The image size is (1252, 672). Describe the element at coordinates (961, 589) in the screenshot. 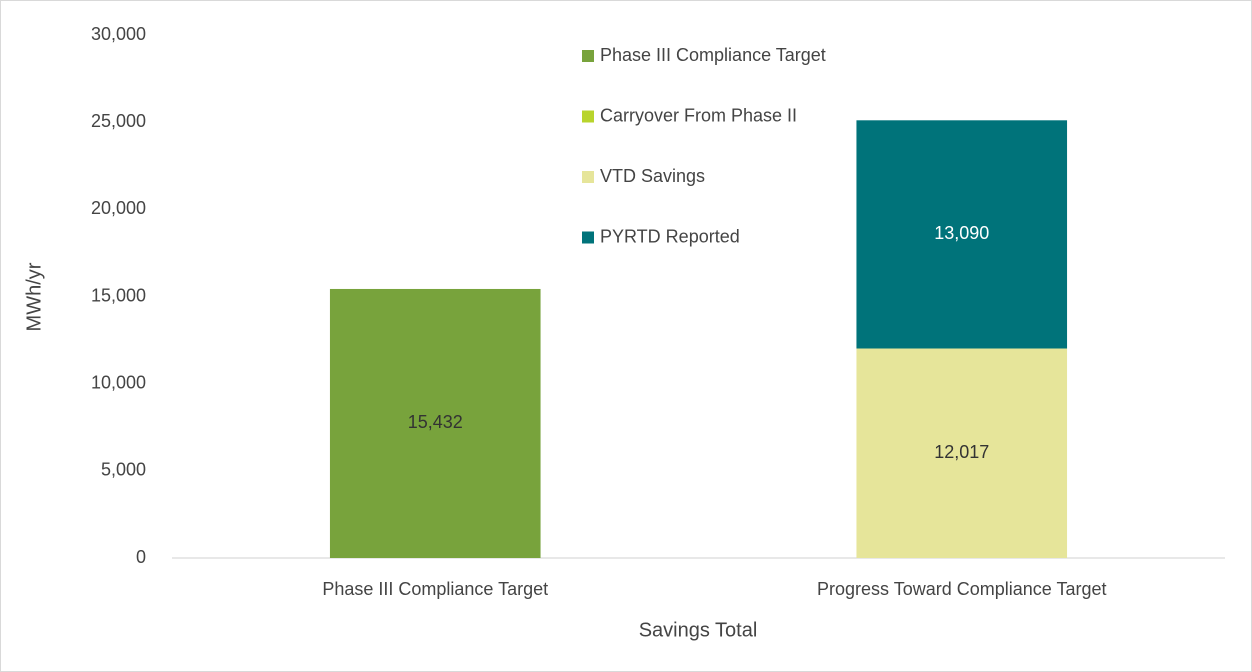

I see `x-tick-label: Progress Toward Compliance Target` at that location.